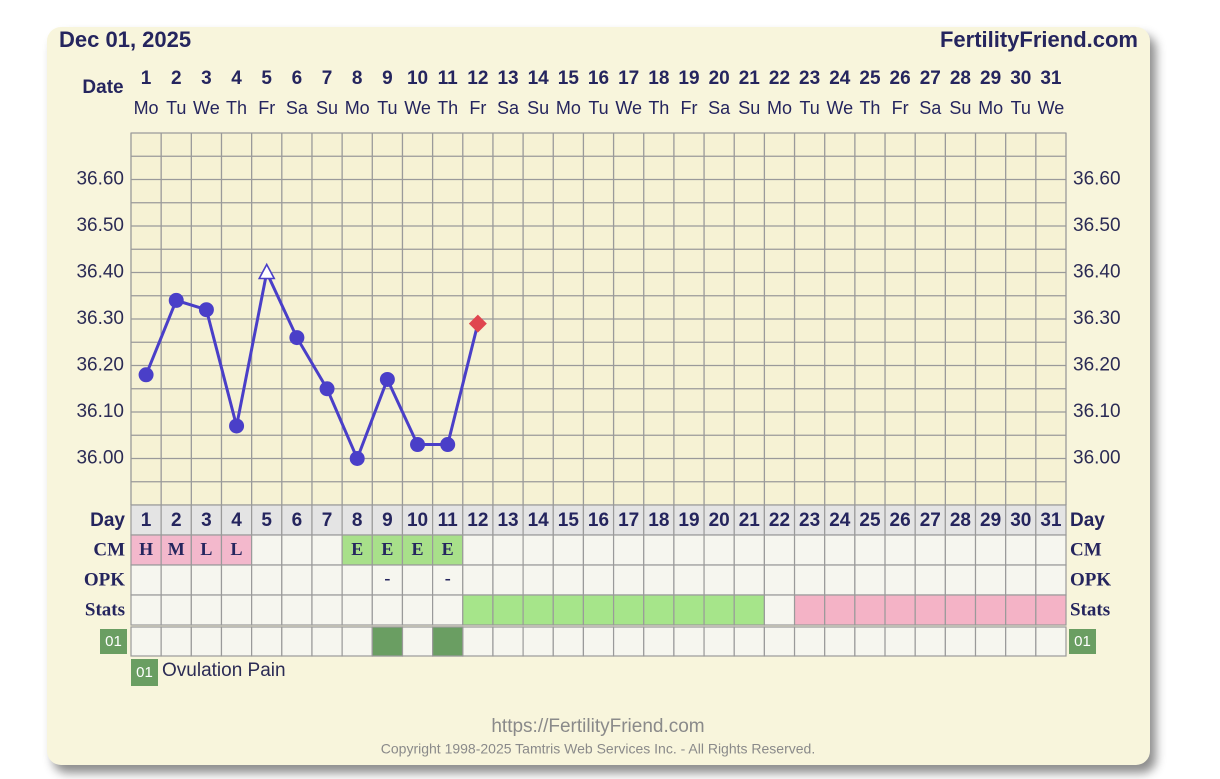  What do you see at coordinates (688, 520) in the screenshot?
I see `day-number: 19` at bounding box center [688, 520].